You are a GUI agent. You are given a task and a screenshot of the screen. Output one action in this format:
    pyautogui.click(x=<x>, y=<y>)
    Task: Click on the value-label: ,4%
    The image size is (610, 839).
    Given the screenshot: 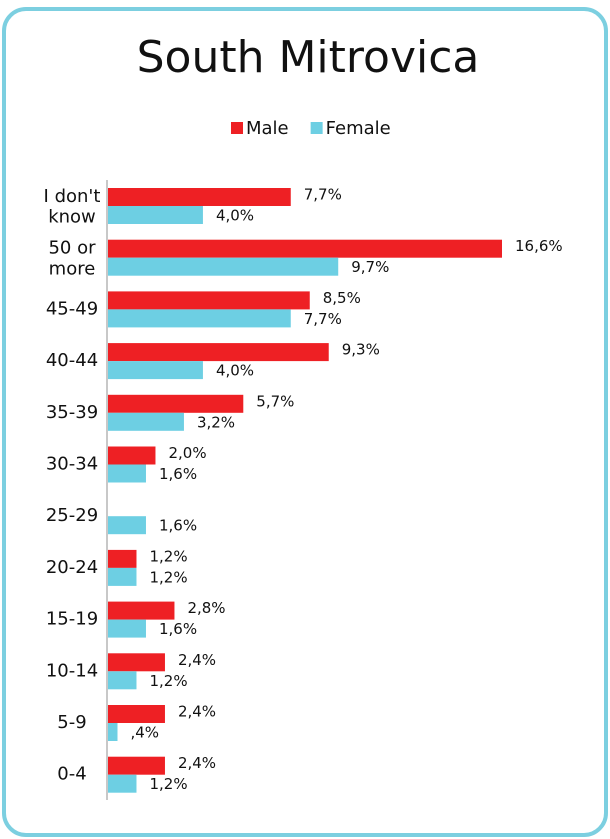 What is the action you would take?
    pyautogui.click(x=144, y=733)
    